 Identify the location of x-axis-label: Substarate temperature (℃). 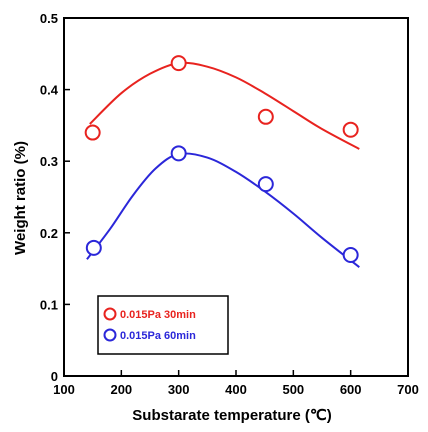
(231, 415).